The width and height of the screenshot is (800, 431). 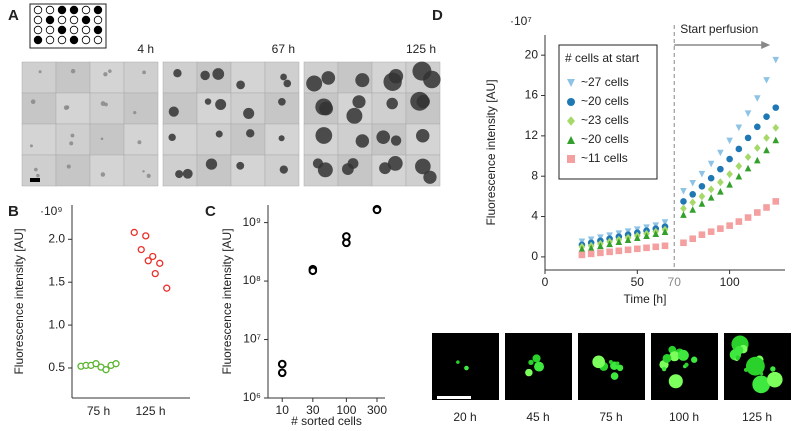 What do you see at coordinates (56, 238) in the screenshot?
I see `y-tick-label: 2.0` at bounding box center [56, 238].